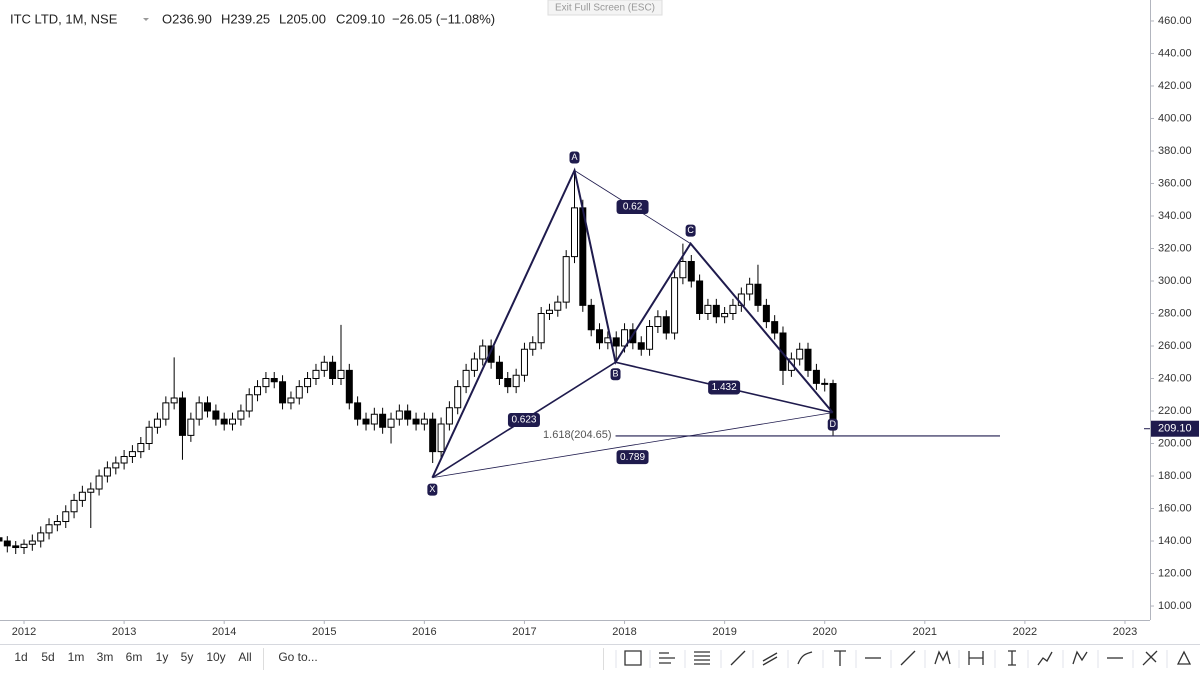 This screenshot has width=1200, height=680. What do you see at coordinates (146, 19) in the screenshot?
I see `symbol-dropdown` at bounding box center [146, 19].